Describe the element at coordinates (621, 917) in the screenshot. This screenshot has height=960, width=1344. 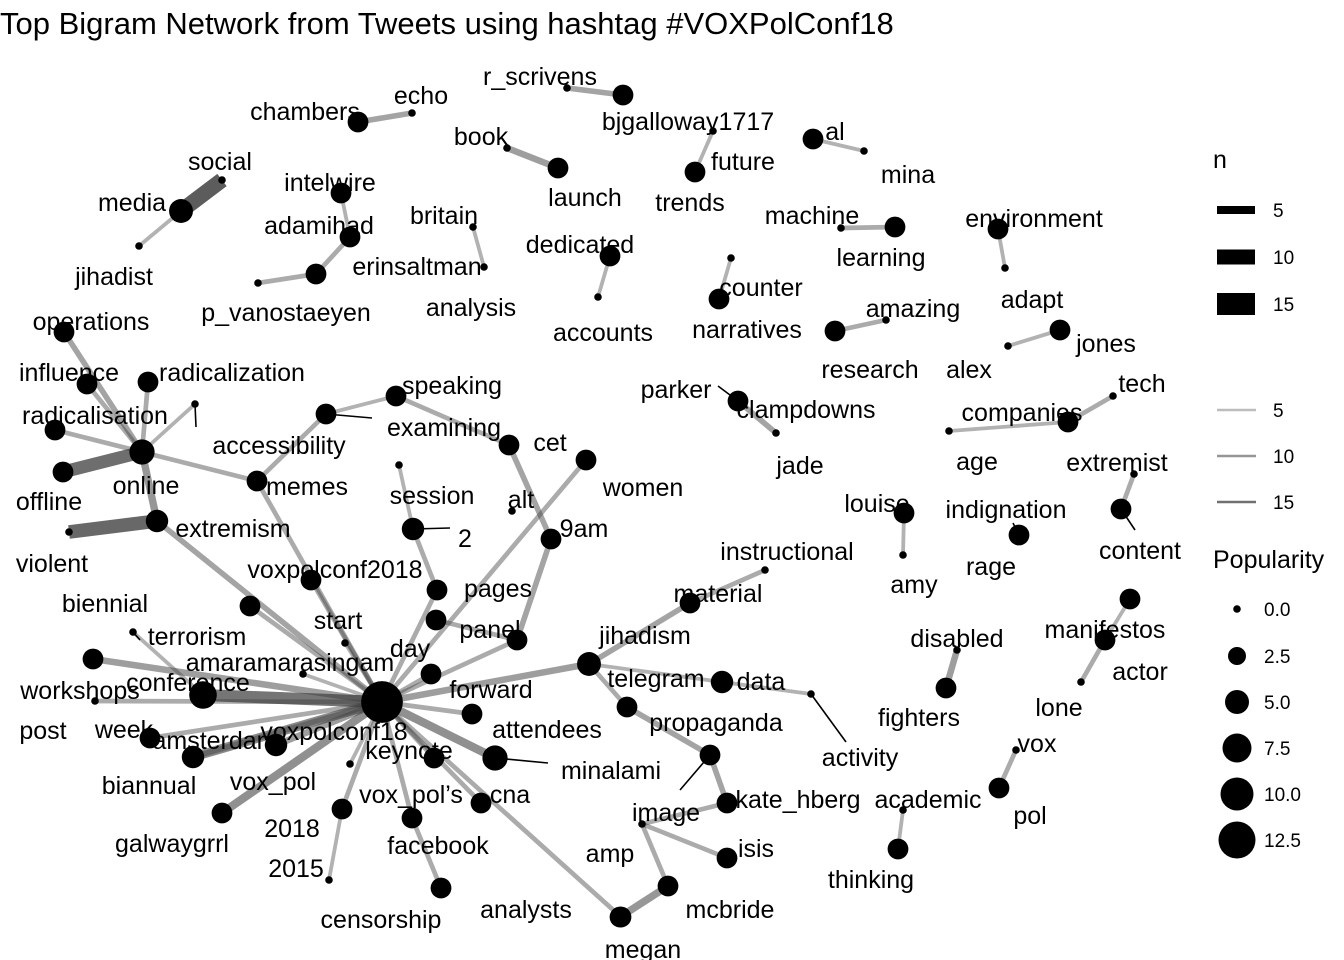
I see `node-analysts` at that location.